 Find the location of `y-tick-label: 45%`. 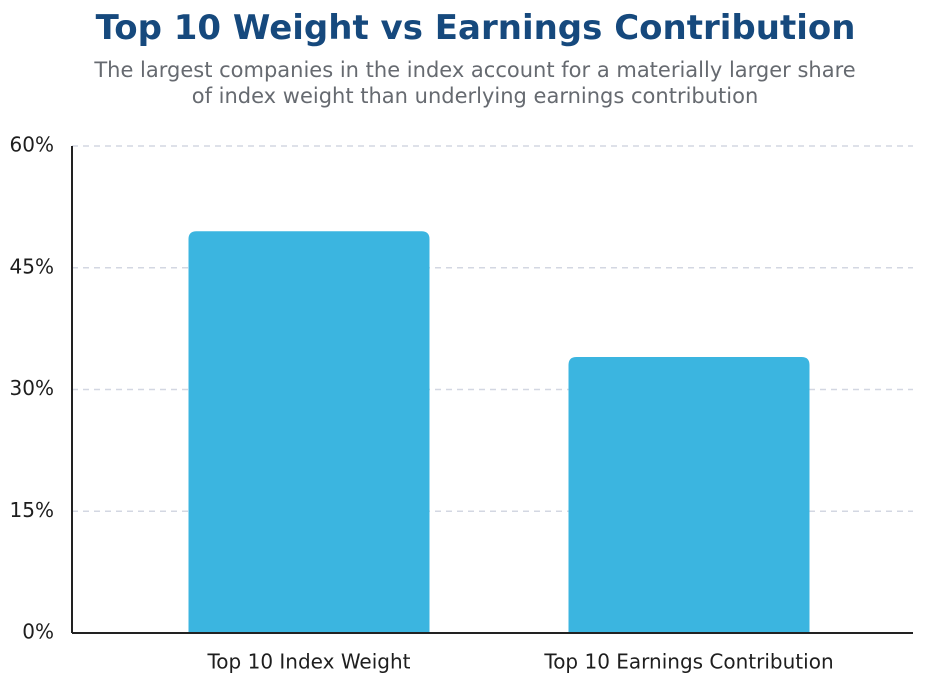

y-tick-label: 45% is located at coordinates (32, 266).